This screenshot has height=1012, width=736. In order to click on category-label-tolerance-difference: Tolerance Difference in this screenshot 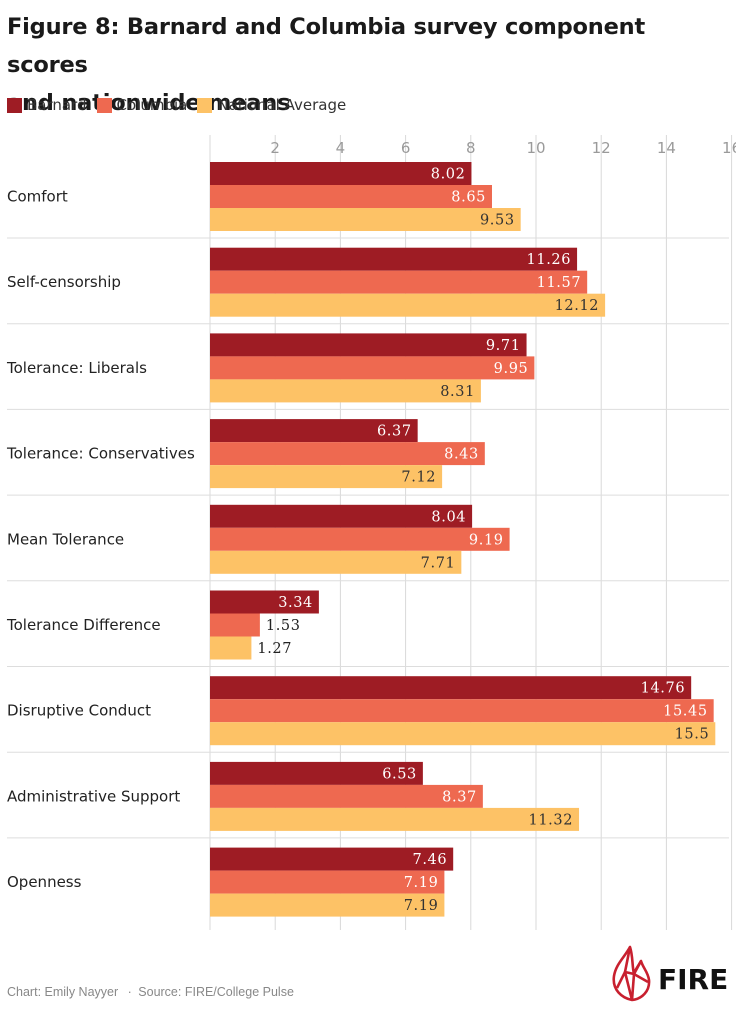, I will do `click(83, 625)`.